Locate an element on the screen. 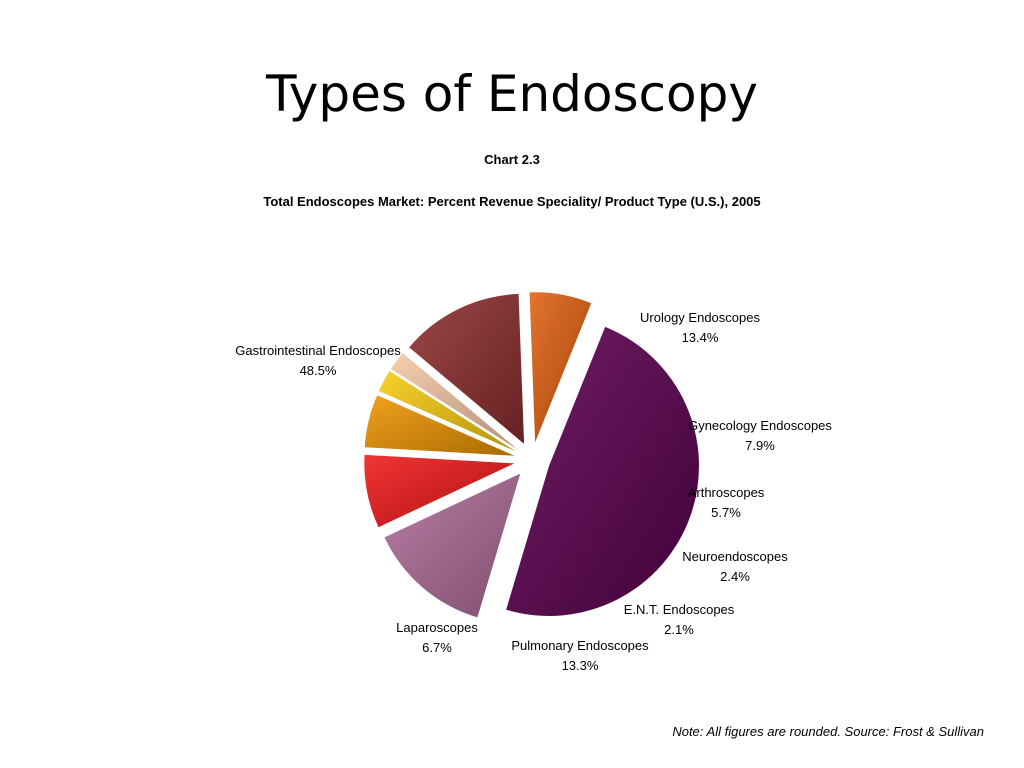  slice-name-label: Pulmonary Endoscopes is located at coordinates (580, 645).